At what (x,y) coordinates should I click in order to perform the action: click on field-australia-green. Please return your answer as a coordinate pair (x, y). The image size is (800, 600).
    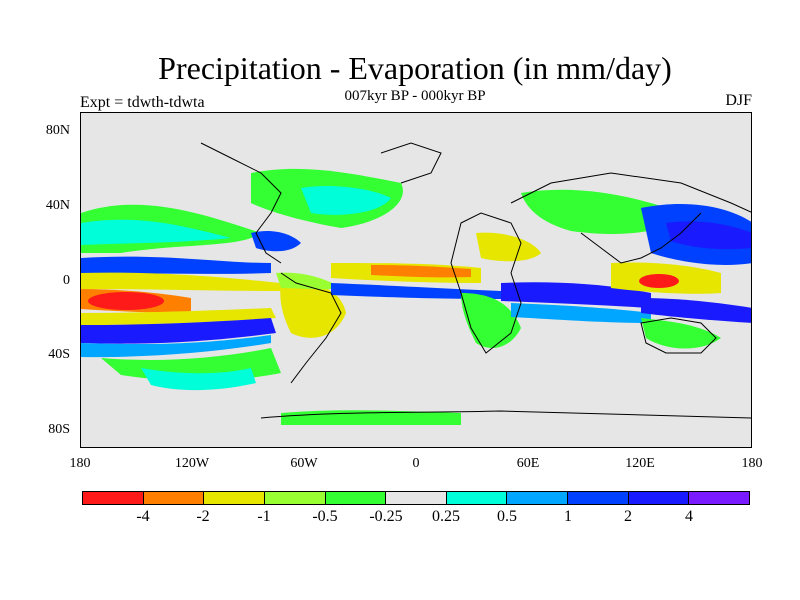
    Looking at the image, I should click on (681, 333).